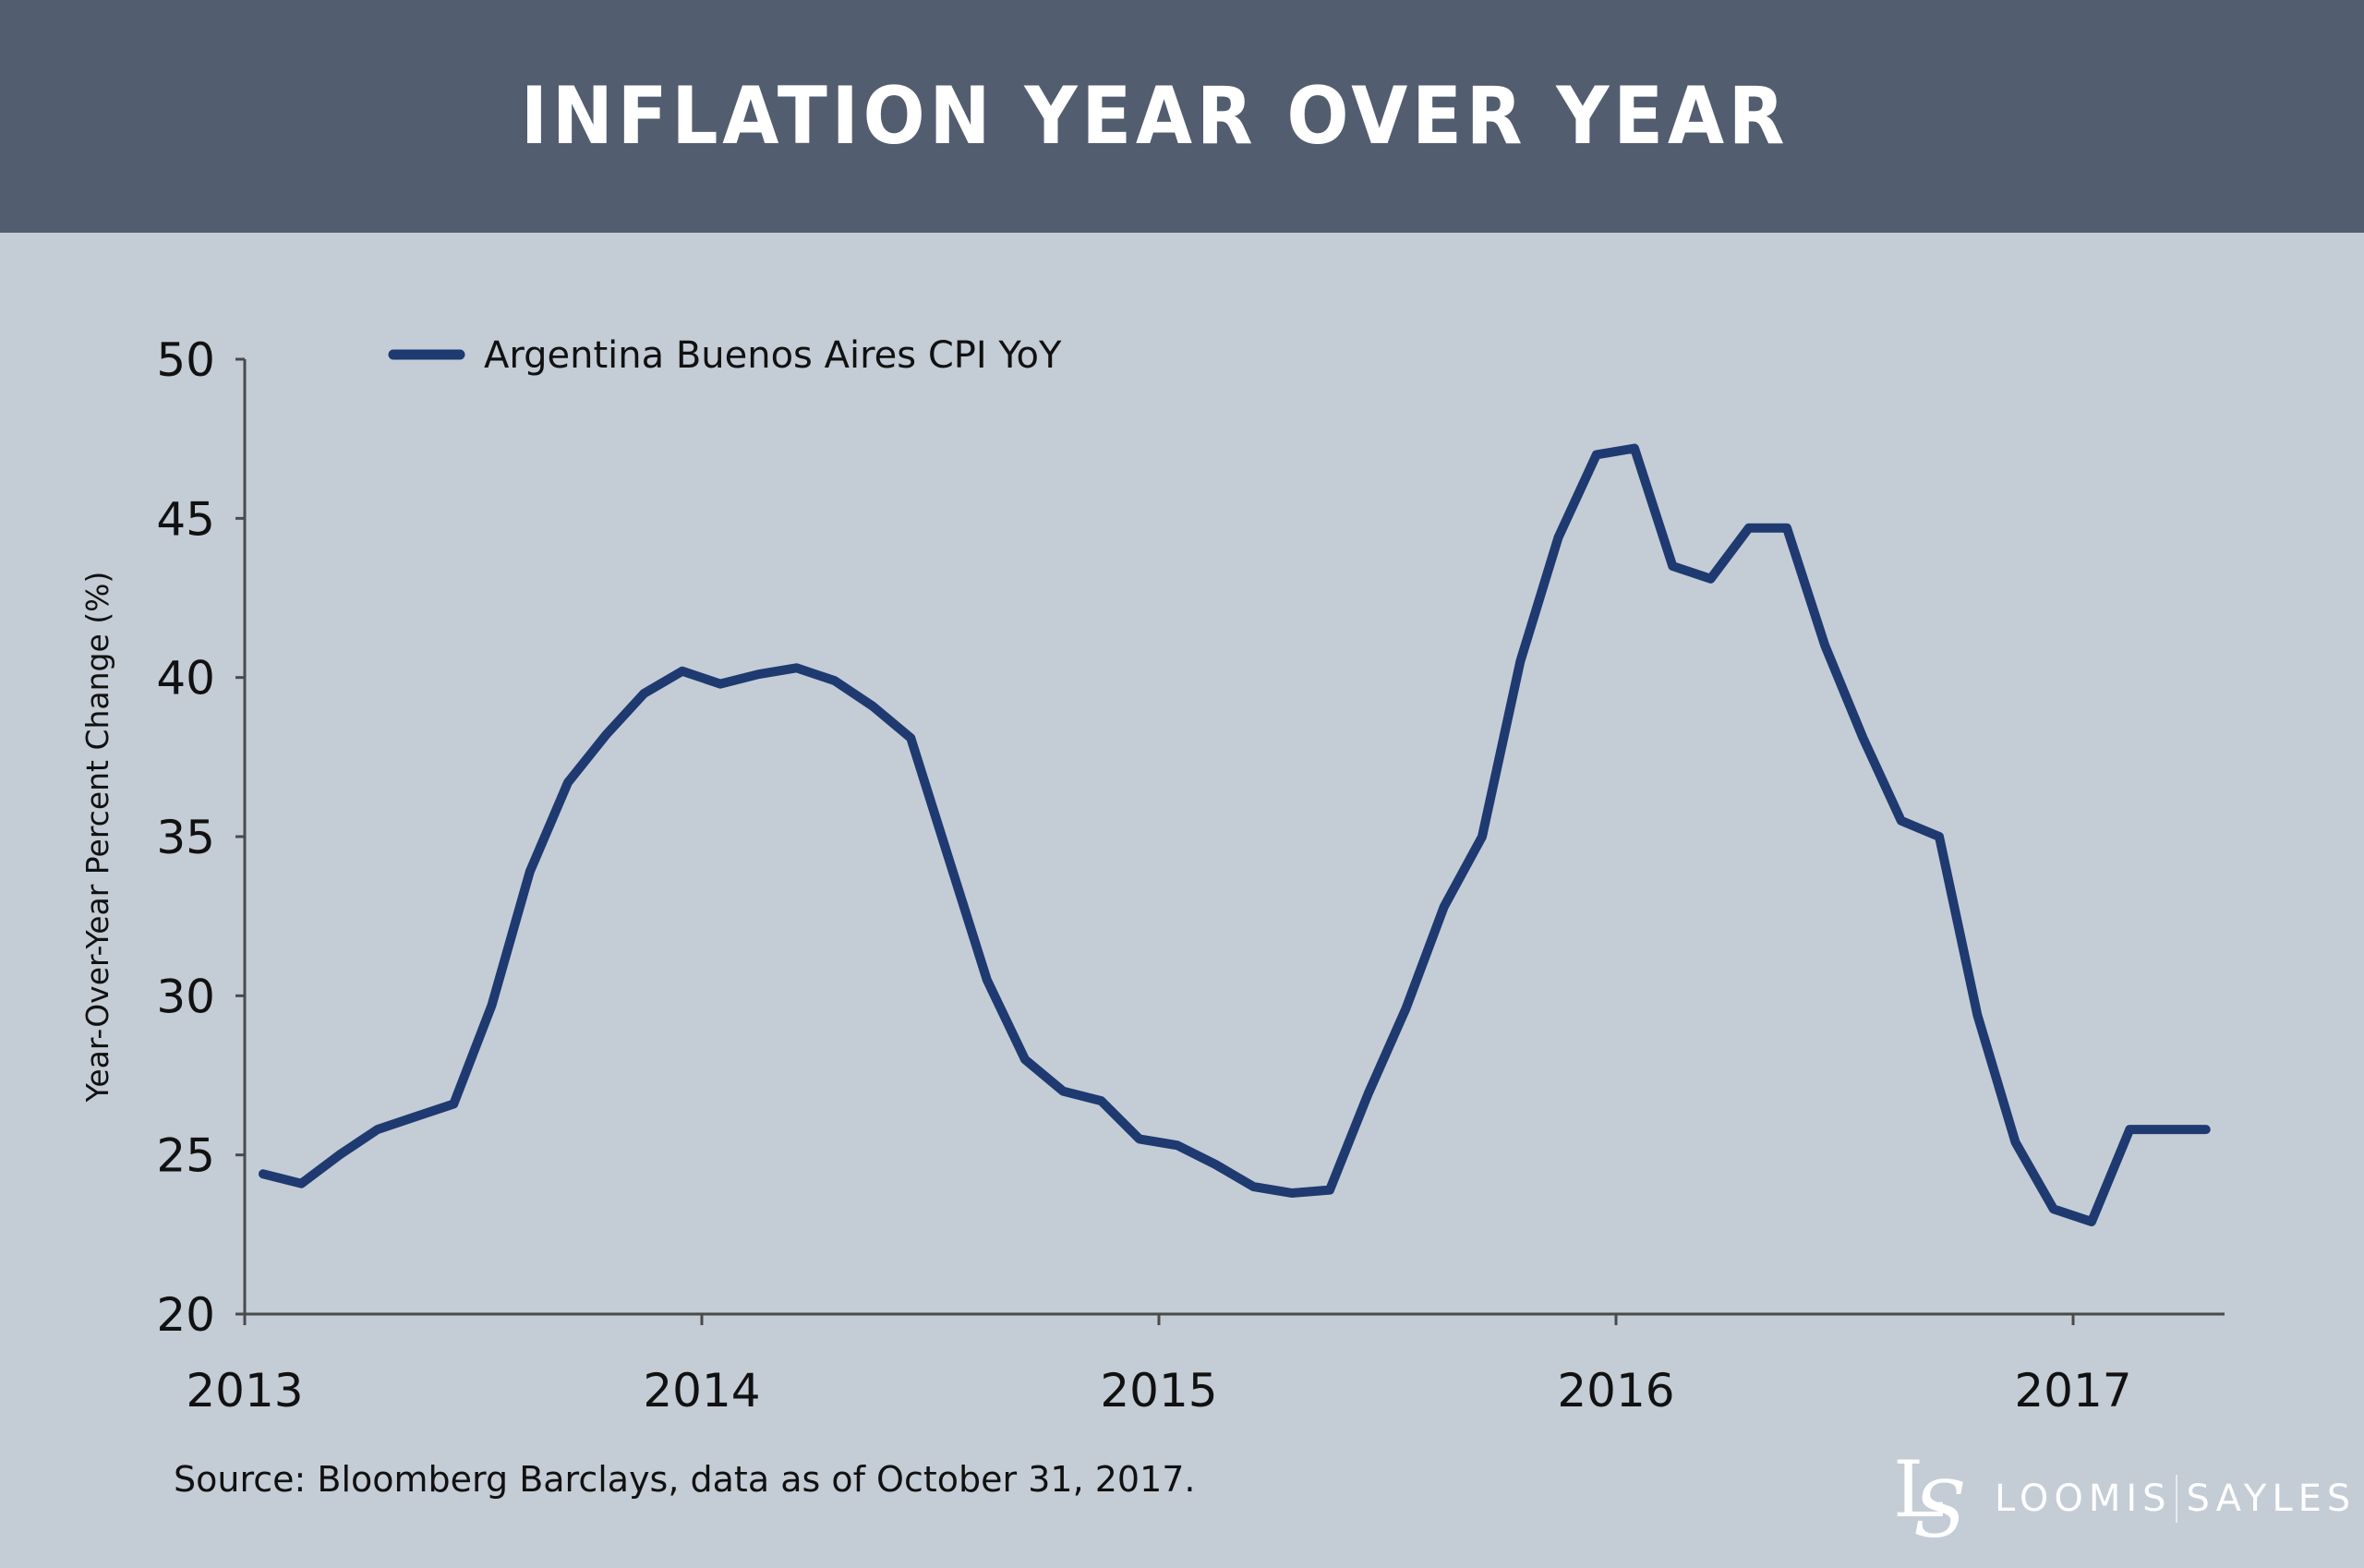 The image size is (2364, 1568). What do you see at coordinates (244, 1390) in the screenshot?
I see `x-tick-label: 2013` at bounding box center [244, 1390].